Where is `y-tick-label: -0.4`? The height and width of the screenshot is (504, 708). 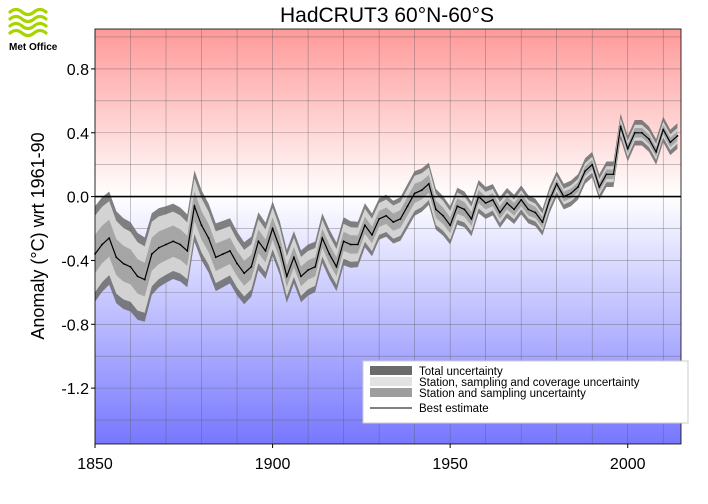 y-tick-label: -0.4 is located at coordinates (75, 261).